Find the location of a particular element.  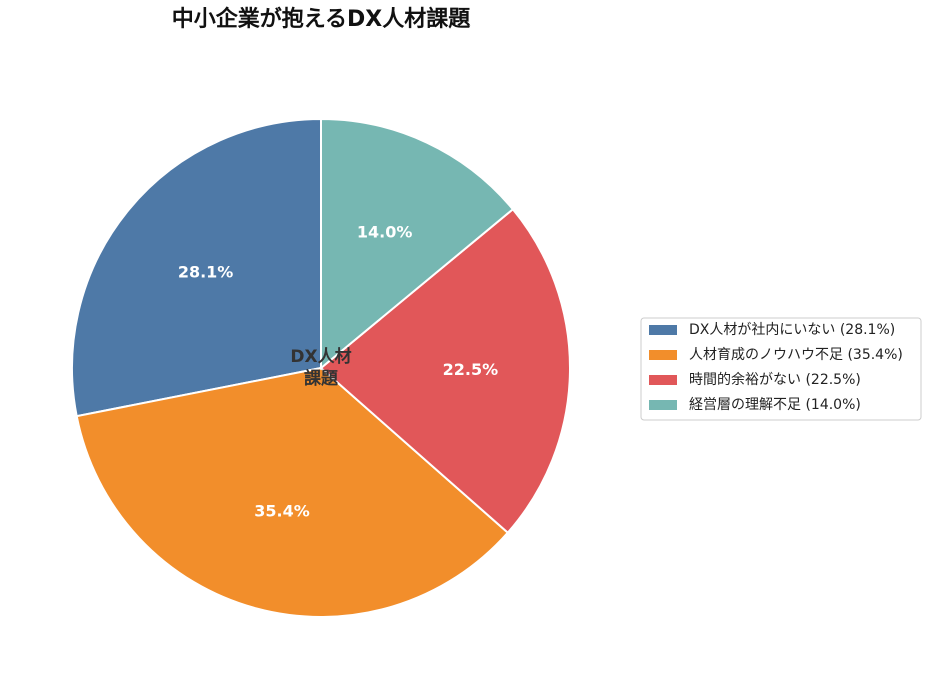

legend-label: 時間的余裕がない (22.5%) is located at coordinates (775, 379).